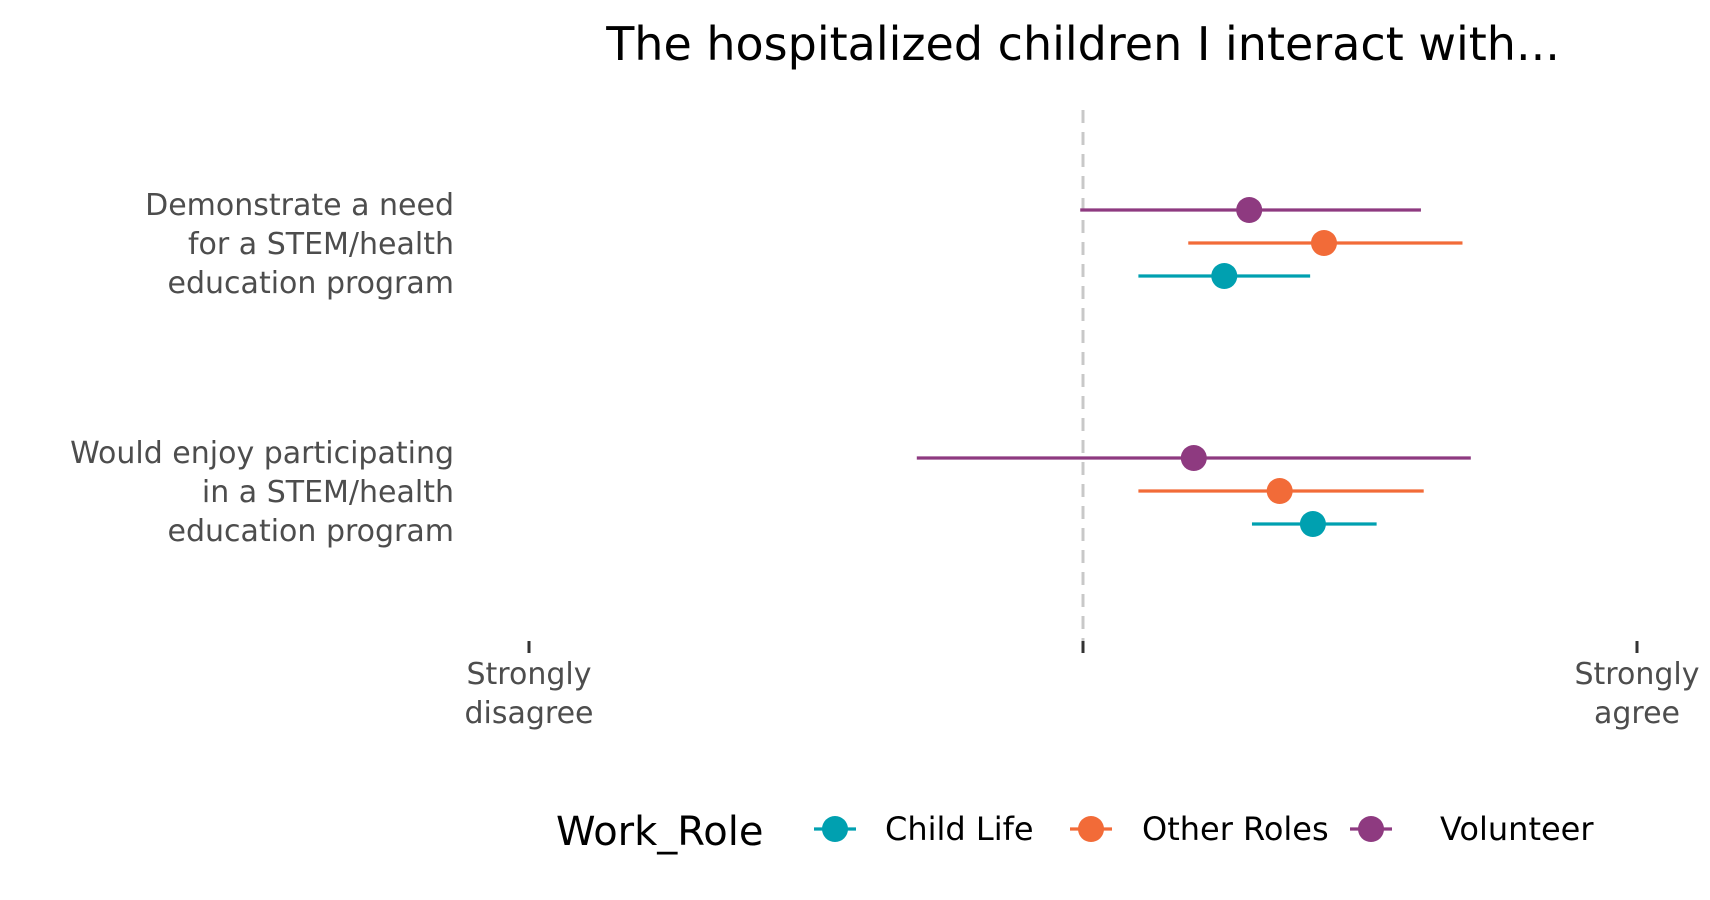 The image size is (1710, 900). I want to click on y-tick-label-line: for a STEM/health, so click(321, 244).